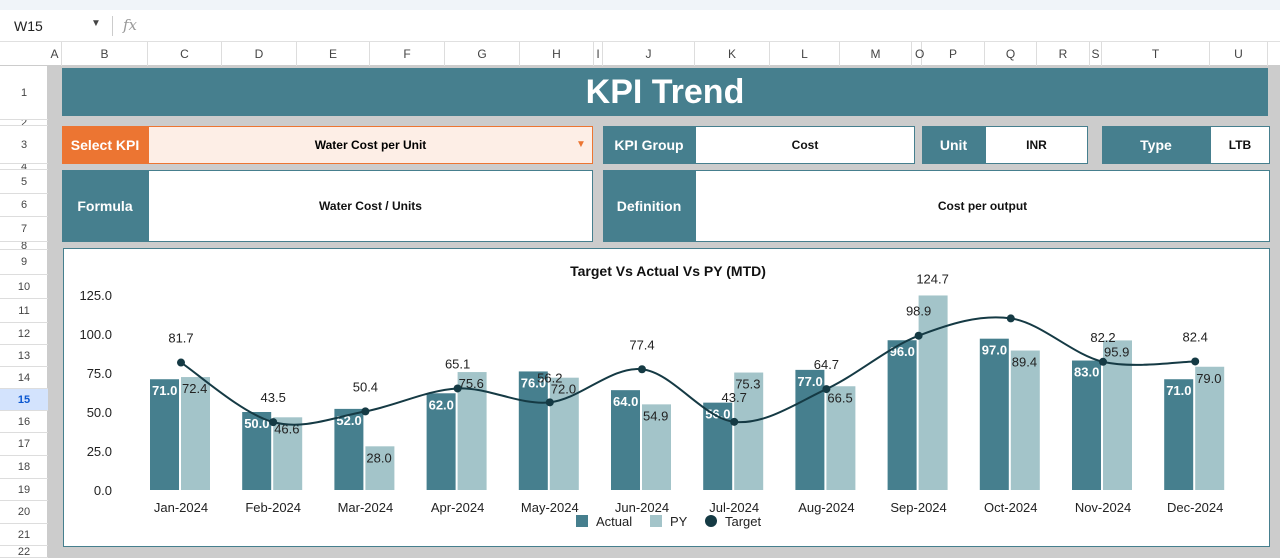 This screenshot has width=1280, height=558. What do you see at coordinates (407, 54) in the screenshot?
I see `column-header: F` at bounding box center [407, 54].